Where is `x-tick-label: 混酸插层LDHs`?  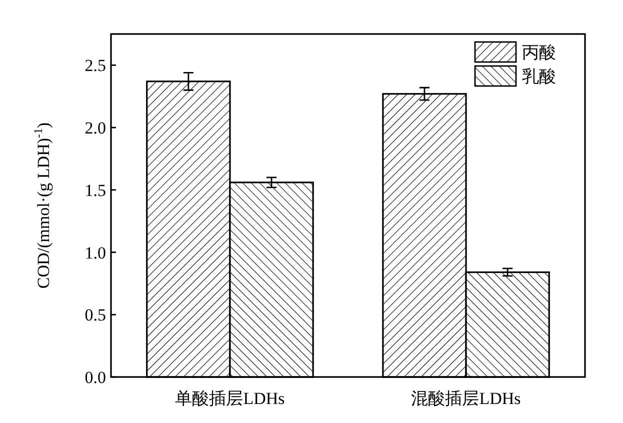 x-tick-label: 混酸插层LDHs is located at coordinates (466, 398).